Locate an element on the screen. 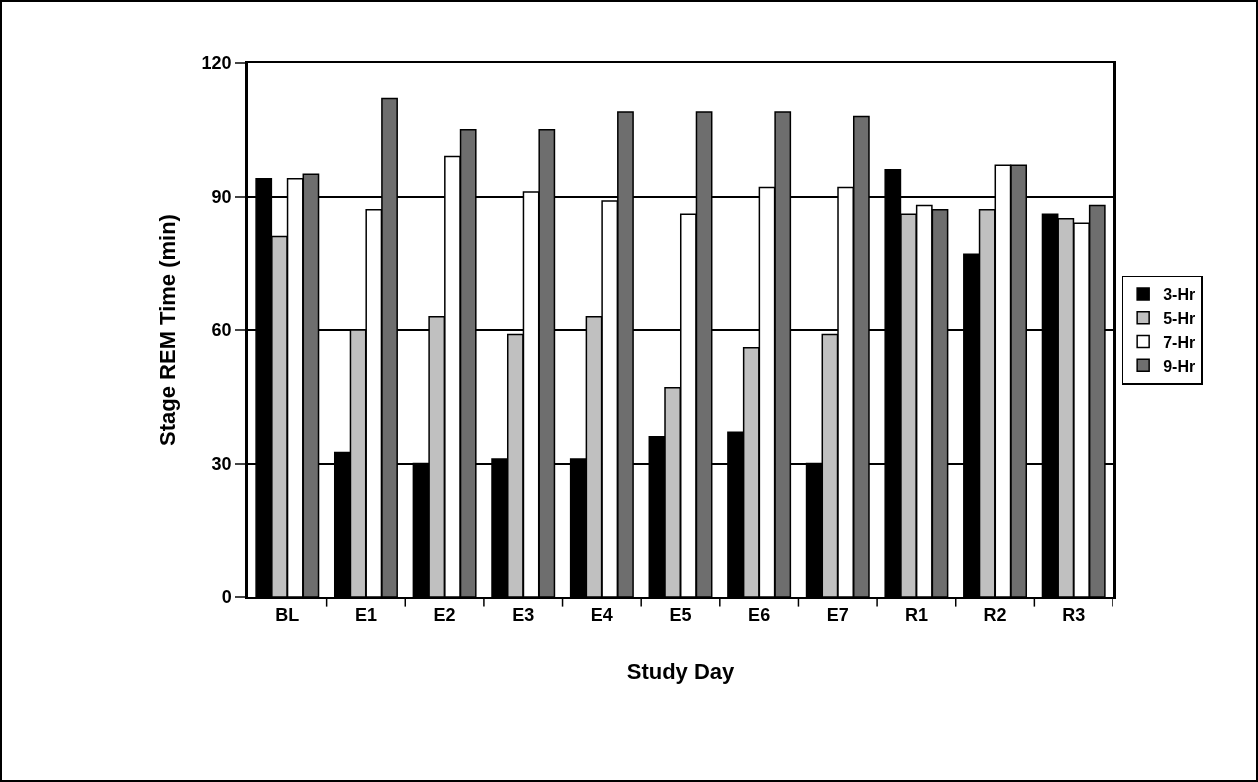  x-tick-label: BL is located at coordinates (287, 614).